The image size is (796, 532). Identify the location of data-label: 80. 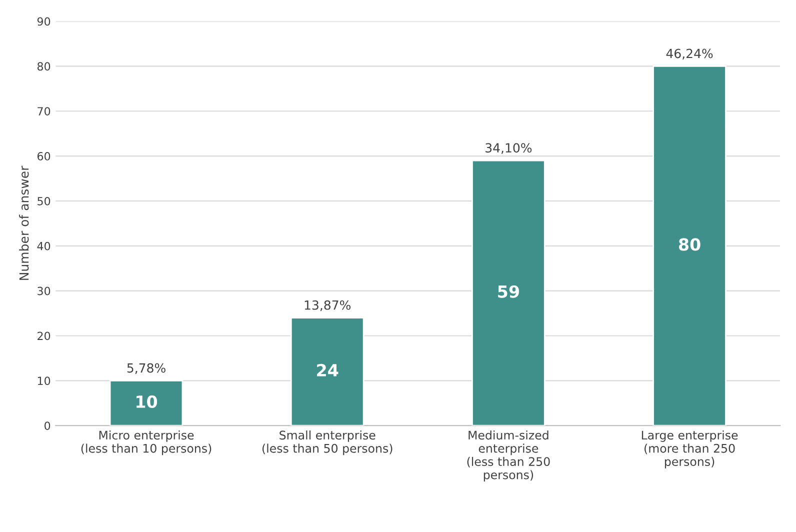
(689, 244).